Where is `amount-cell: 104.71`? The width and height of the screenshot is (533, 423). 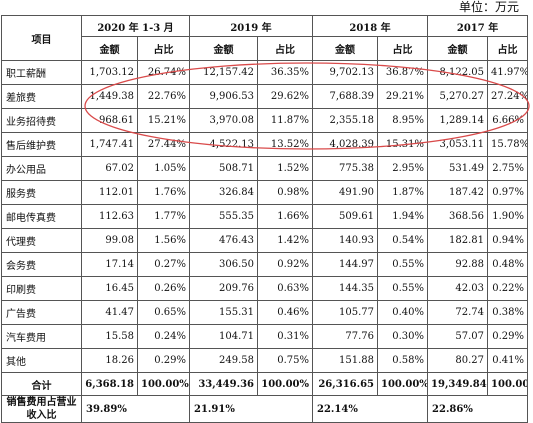 amount-cell: 104.71 is located at coordinates (223, 336).